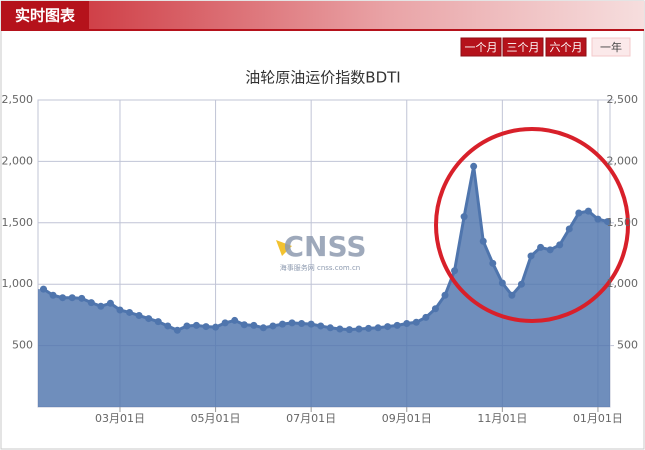 This screenshot has width=645, height=450. I want to click on range-button-label: 六个月, so click(566, 47).